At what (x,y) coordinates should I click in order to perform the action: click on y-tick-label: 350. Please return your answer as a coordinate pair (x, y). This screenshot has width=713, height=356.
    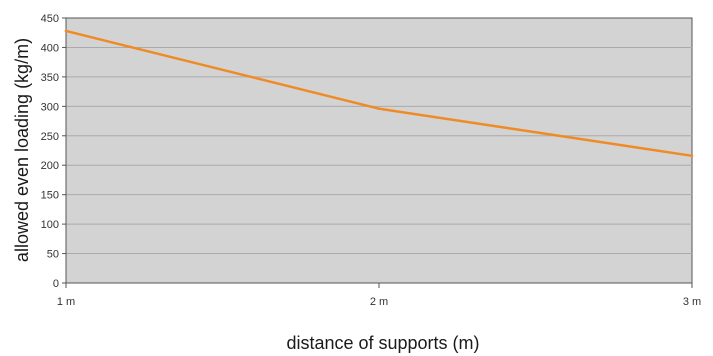
    Looking at the image, I should click on (50, 78).